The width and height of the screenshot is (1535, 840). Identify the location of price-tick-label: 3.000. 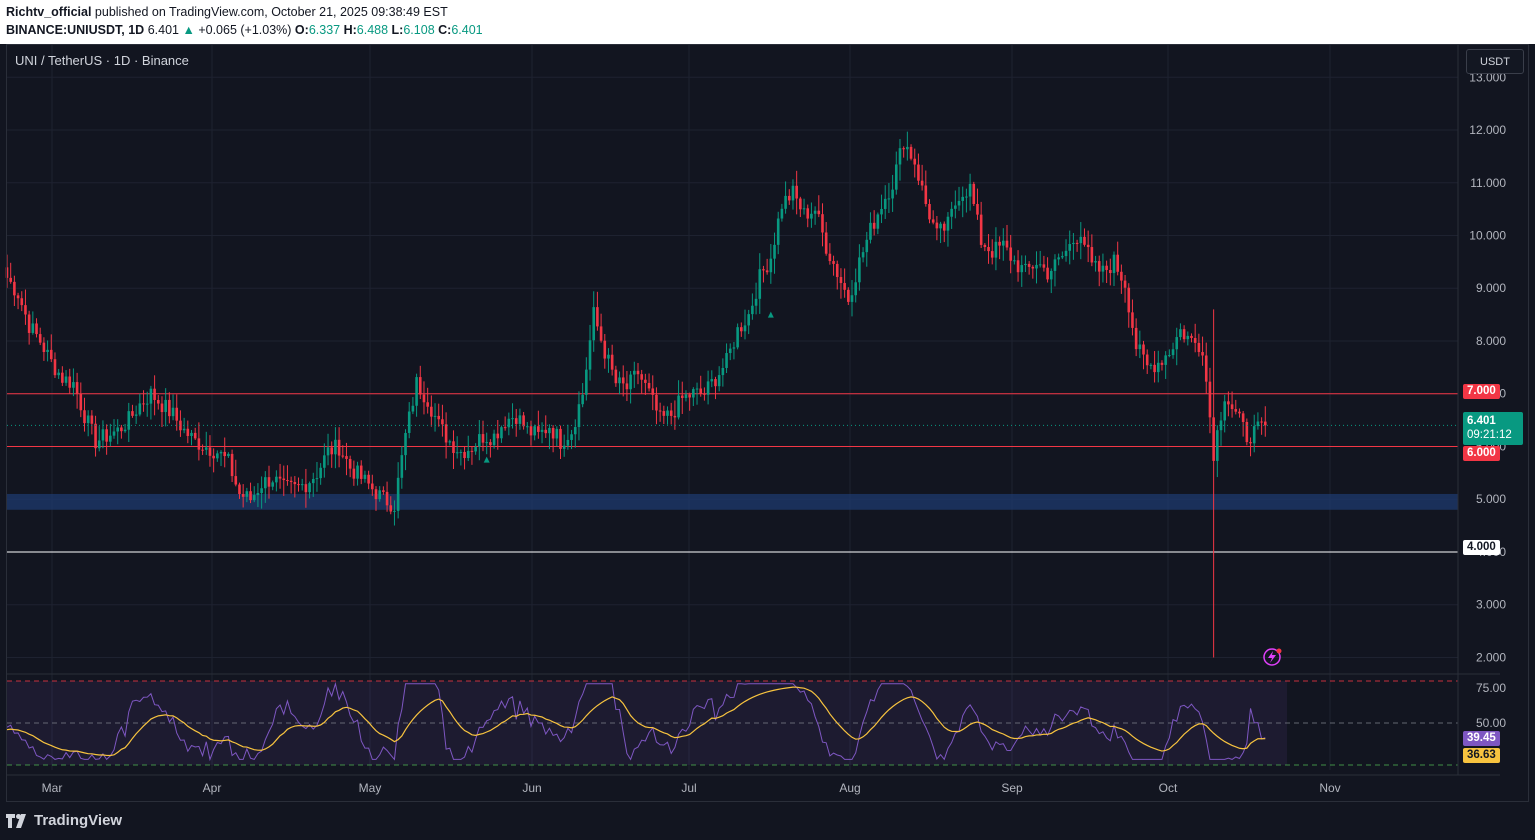
(1491, 605).